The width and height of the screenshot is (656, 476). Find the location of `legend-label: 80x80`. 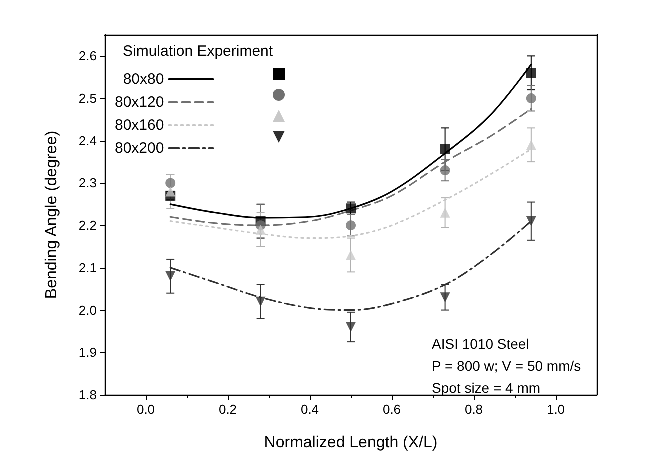

legend-label: 80x80 is located at coordinates (143, 79).